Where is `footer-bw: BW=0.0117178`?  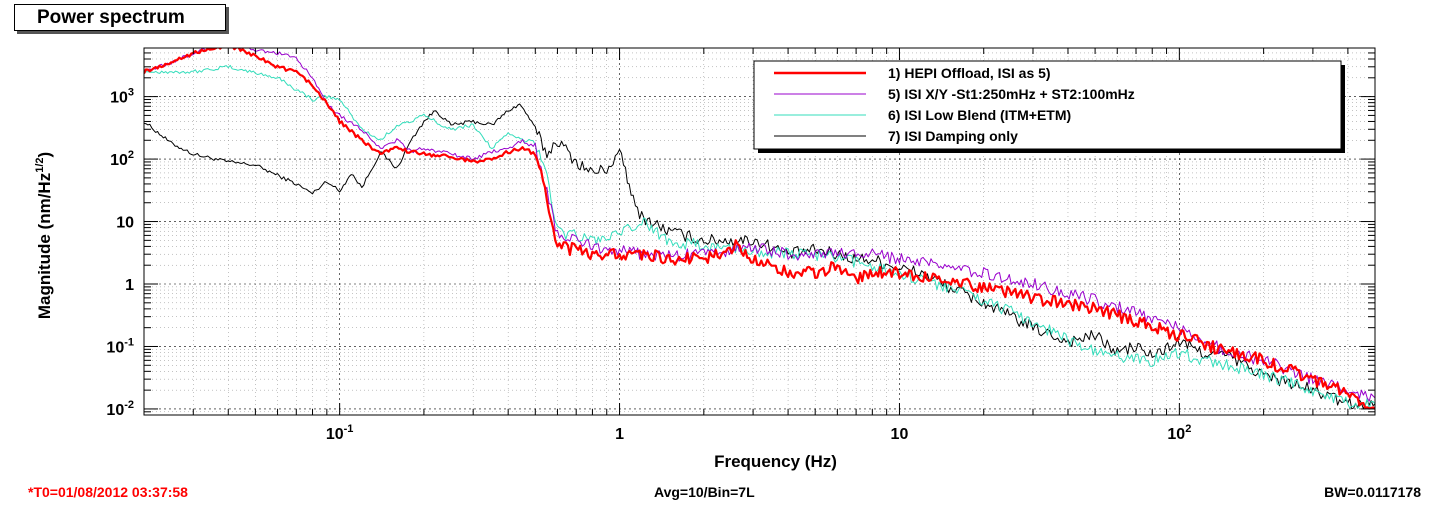
footer-bw: BW=0.0117178 is located at coordinates (1372, 492).